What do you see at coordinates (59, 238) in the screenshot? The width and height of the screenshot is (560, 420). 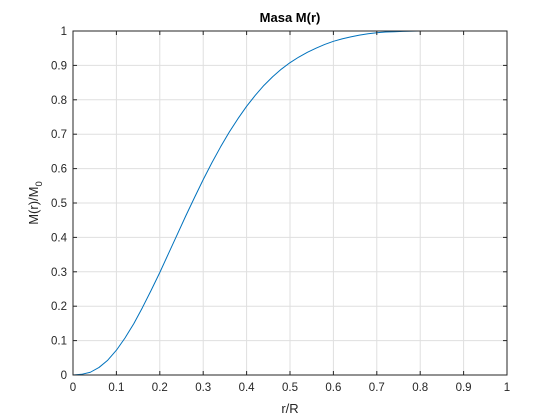 I see `y-tick-label: 0.4` at bounding box center [59, 238].